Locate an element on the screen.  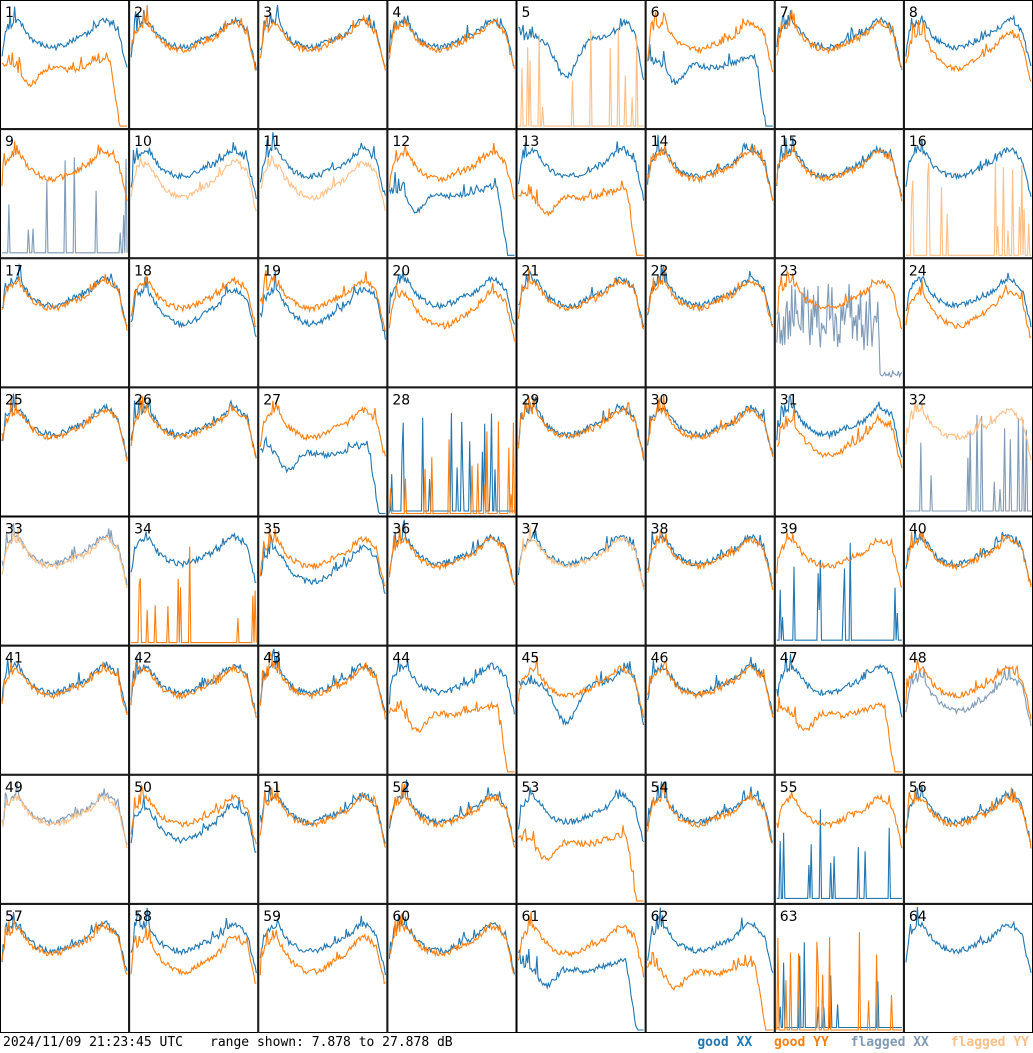
panel-6: 6 is located at coordinates (710, 65).